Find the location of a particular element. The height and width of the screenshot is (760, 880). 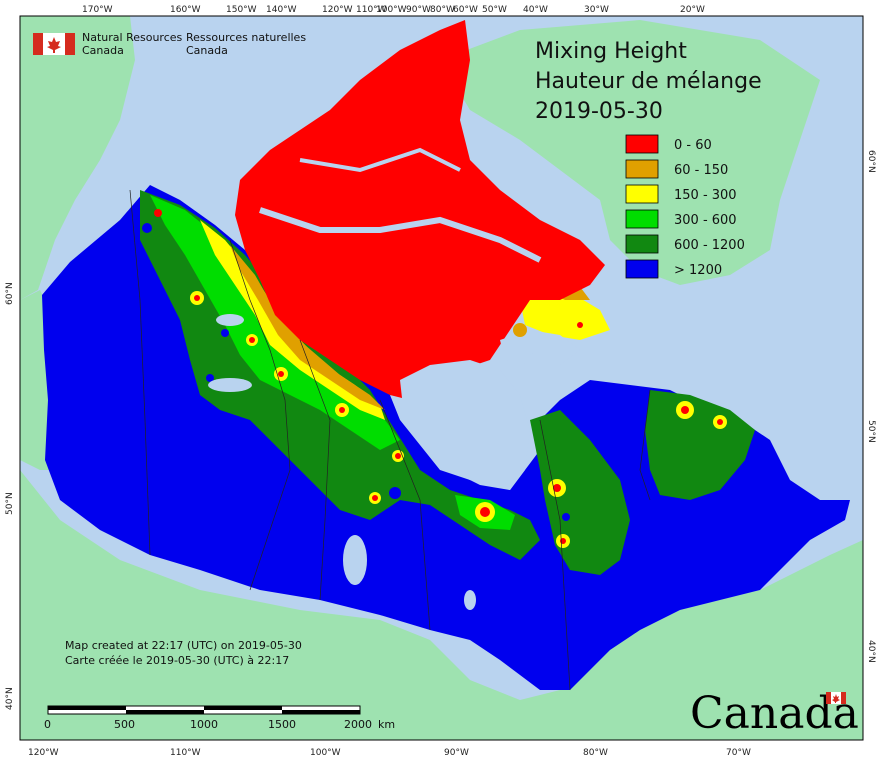

legend-label: 600 - 1200 is located at coordinates (709, 245).